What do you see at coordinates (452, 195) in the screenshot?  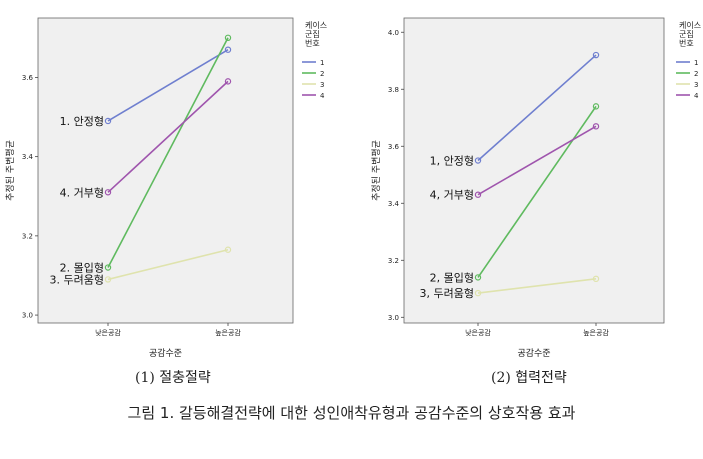 I see `series-annotation: 4, 거부형` at bounding box center [452, 195].